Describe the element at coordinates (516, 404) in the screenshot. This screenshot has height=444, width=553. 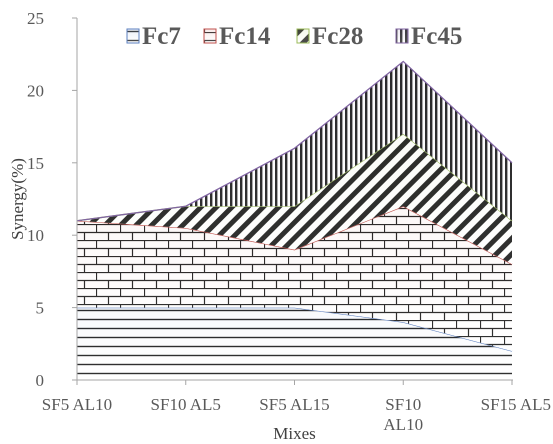
I see `x-tick-label: SF15 AL5` at that location.